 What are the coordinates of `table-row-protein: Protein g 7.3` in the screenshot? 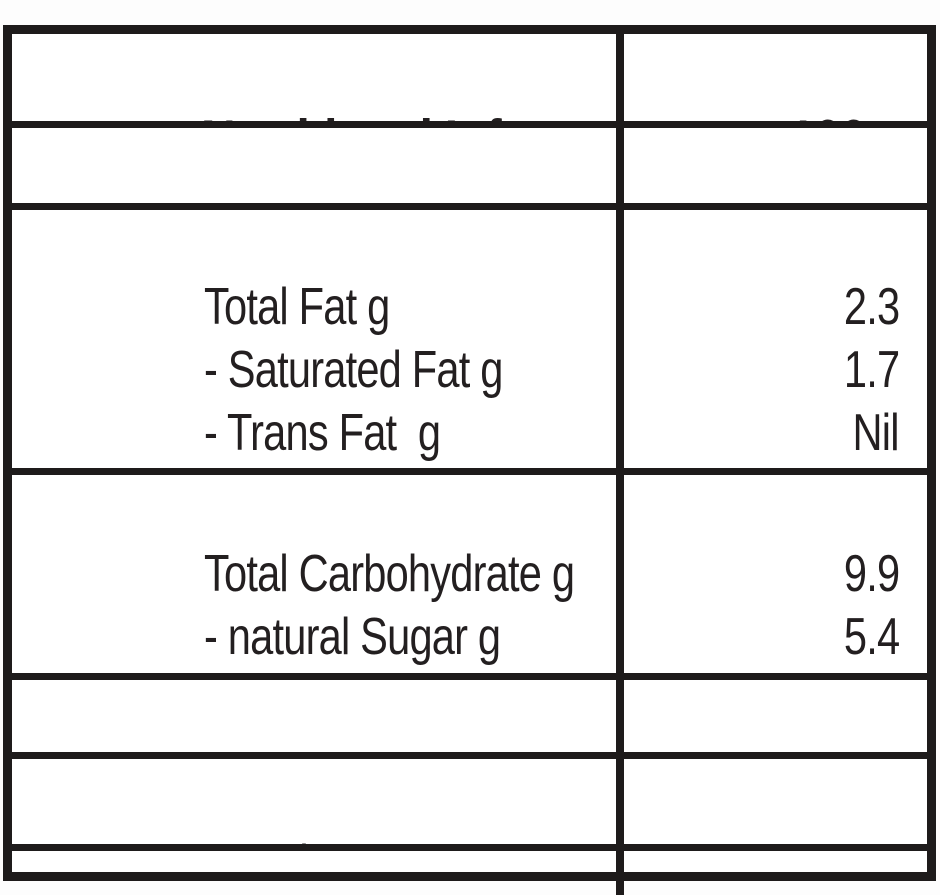 It's located at (469, 798).